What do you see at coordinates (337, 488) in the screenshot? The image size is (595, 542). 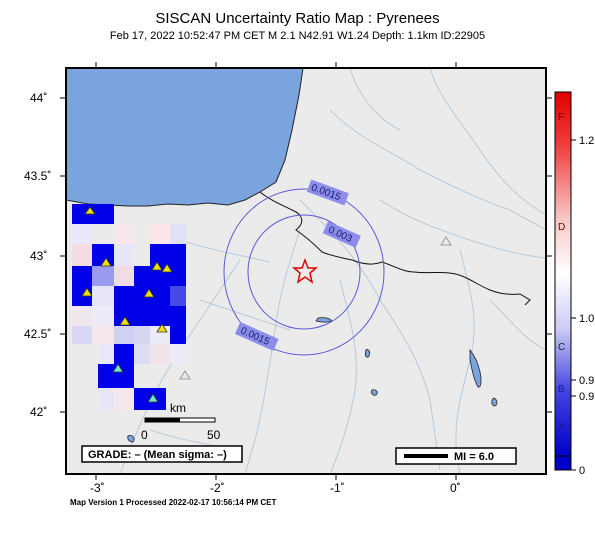 I see `lon-tick-label: -1˚` at bounding box center [337, 488].